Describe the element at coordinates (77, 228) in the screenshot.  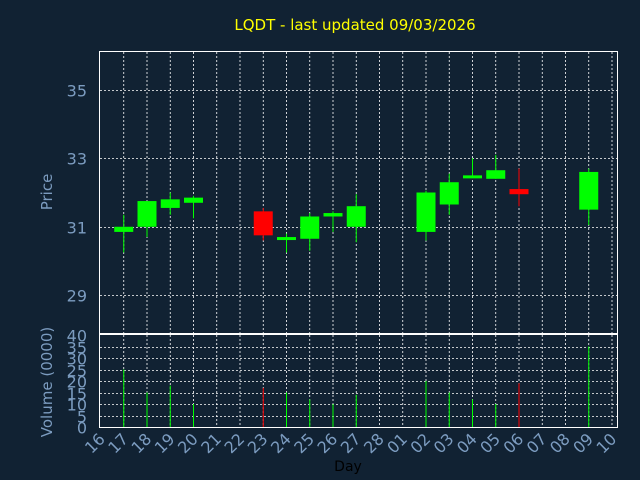
I see `price-tick-label: 31` at that location.